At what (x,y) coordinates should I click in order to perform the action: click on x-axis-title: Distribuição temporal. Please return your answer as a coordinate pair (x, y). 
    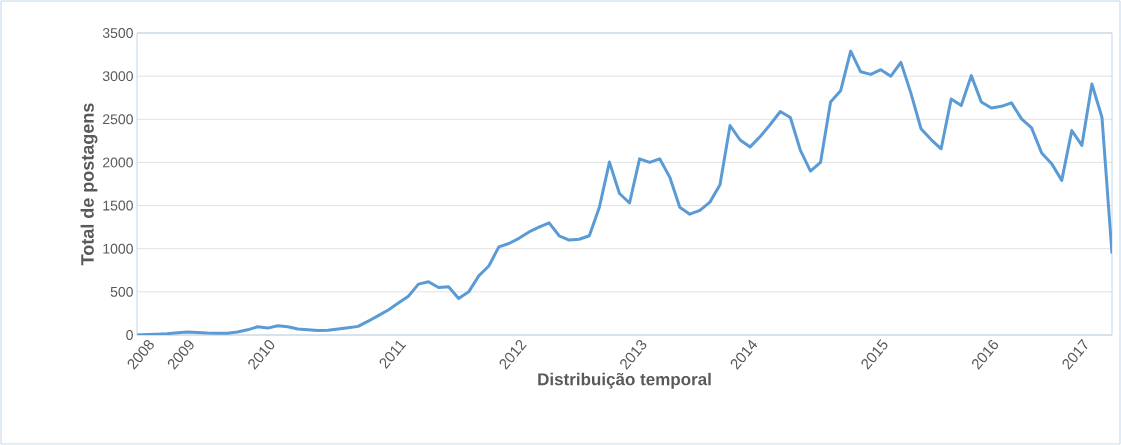
    Looking at the image, I should click on (624, 380).